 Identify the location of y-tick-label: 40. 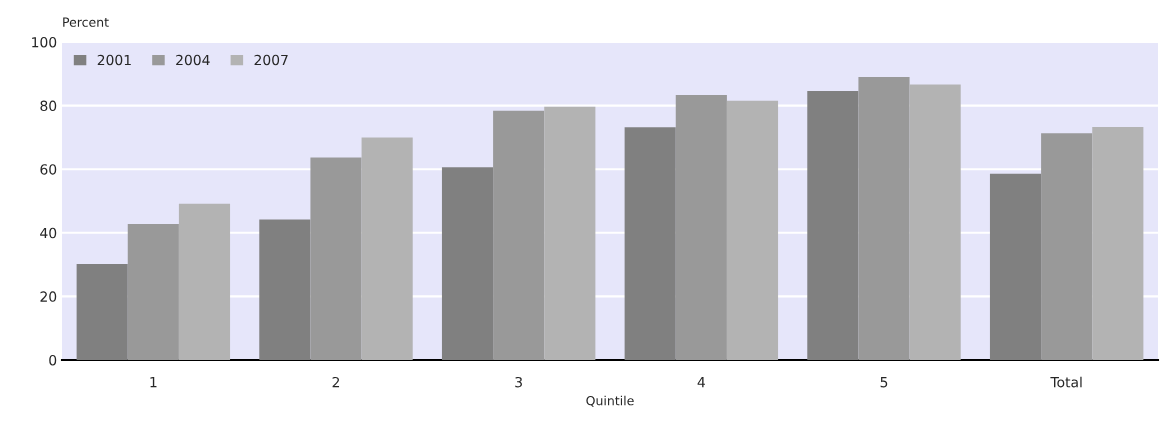
(48, 233).